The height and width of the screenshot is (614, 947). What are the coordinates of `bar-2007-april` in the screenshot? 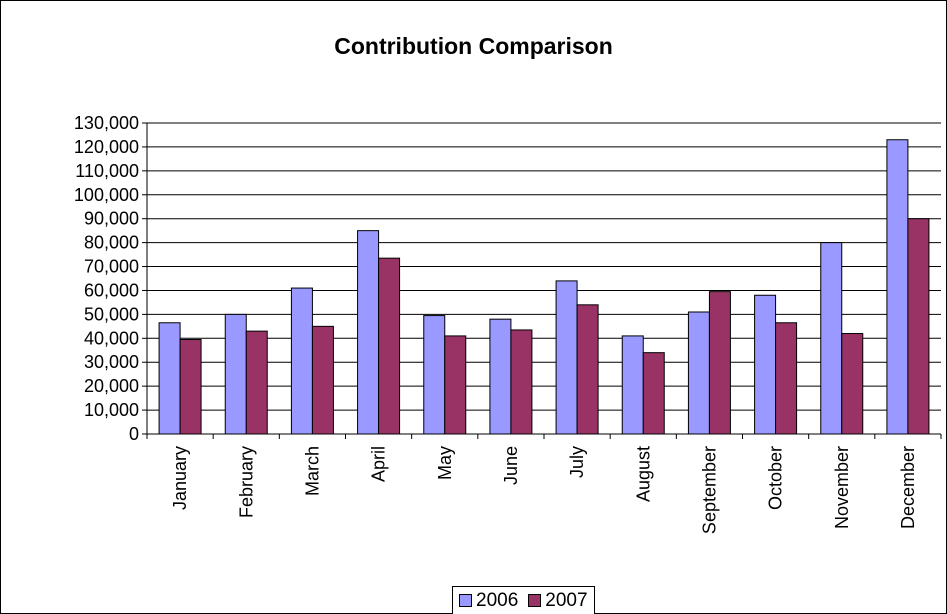 It's located at (389, 346).